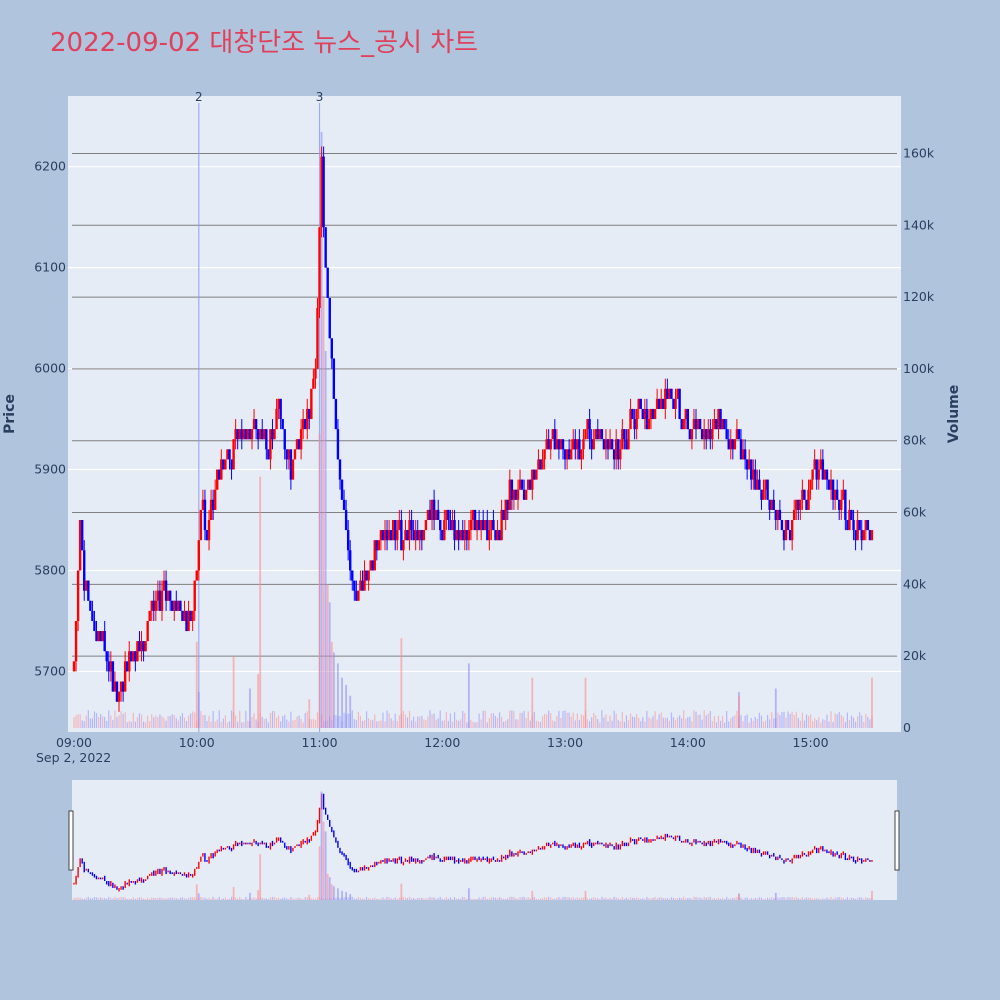 The image size is (1000, 1000). I want to click on time-tick-label: 14:00, so click(688, 742).